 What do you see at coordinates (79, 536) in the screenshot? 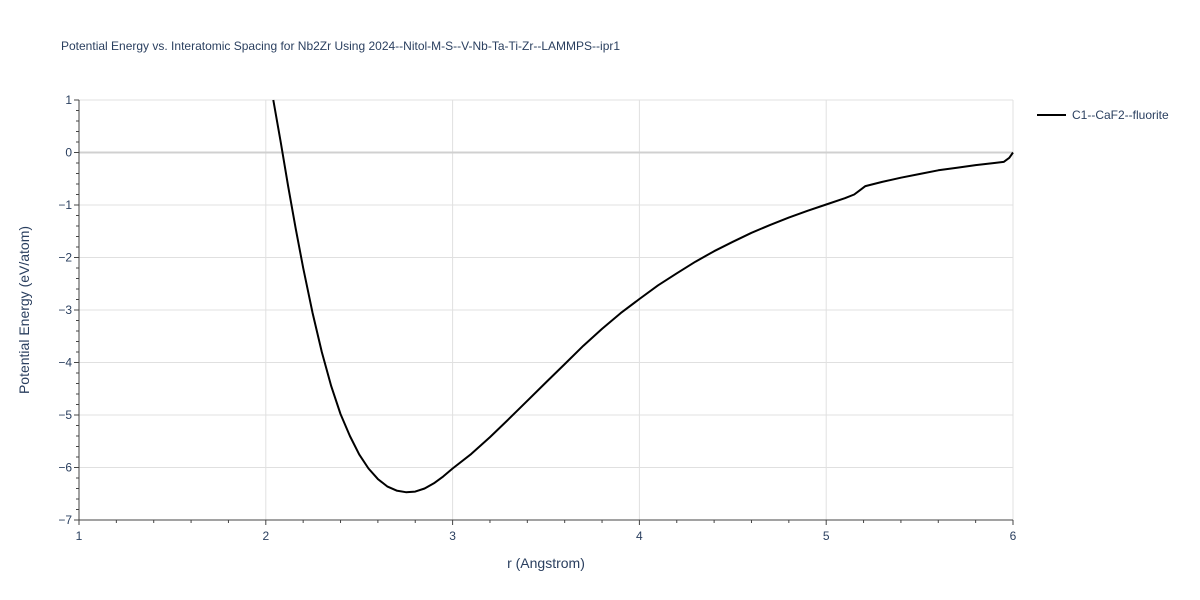
I see `x-tick-label: 1` at bounding box center [79, 536].